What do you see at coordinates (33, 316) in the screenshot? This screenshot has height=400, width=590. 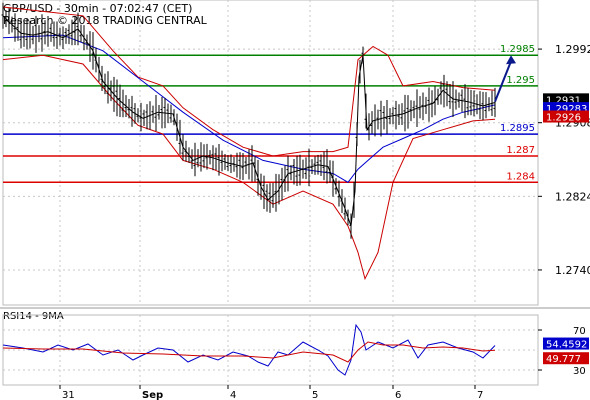 I see `rsi-panel-label: RSI14 - 9MA` at bounding box center [33, 316].